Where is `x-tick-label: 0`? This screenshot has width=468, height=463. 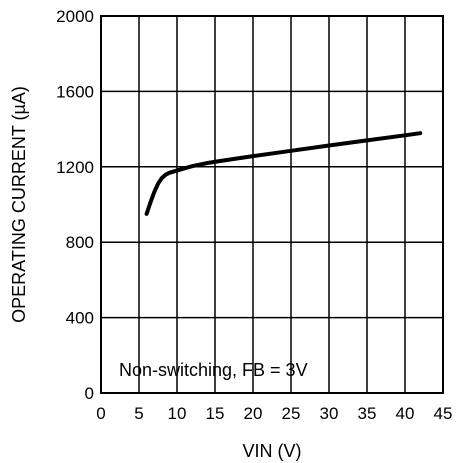 x-tick-label: 0 is located at coordinates (100, 413).